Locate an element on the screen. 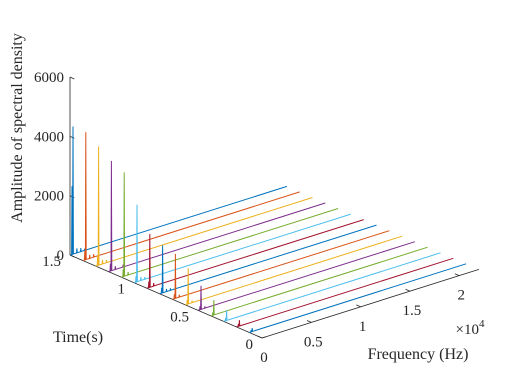  x-tick-label: 2 is located at coordinates (461, 296).